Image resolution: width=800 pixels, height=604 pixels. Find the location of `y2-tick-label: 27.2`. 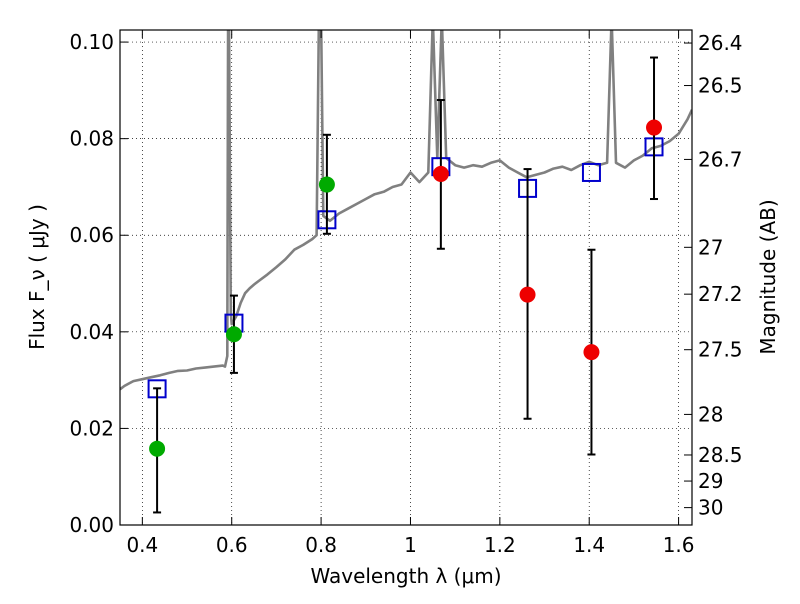

y2-tick-label: 27.2 is located at coordinates (720, 294).